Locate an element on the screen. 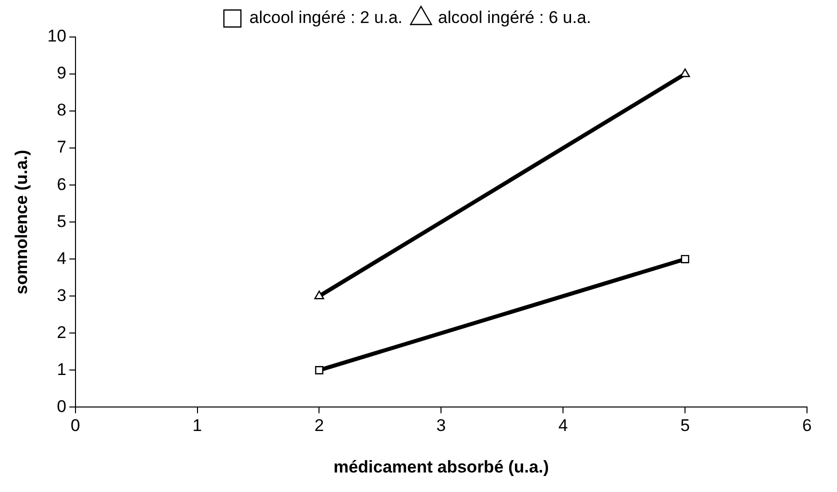 The height and width of the screenshot is (492, 837). x-tick-label: 1 is located at coordinates (197, 426).